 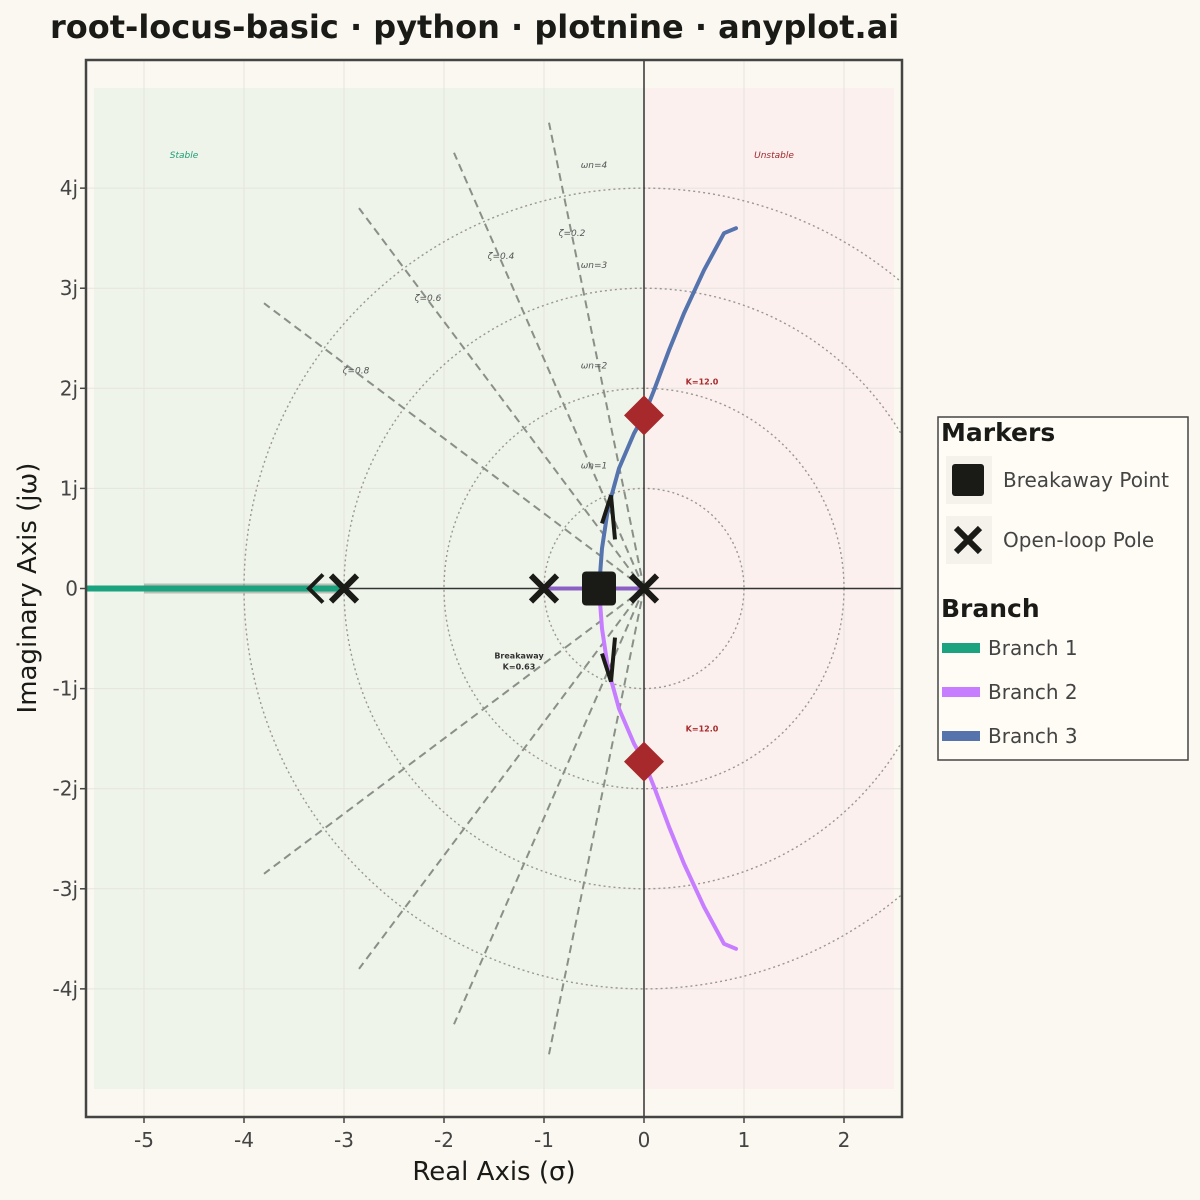 What do you see at coordinates (69, 388) in the screenshot?
I see `y-tick-label: 2j` at bounding box center [69, 388].